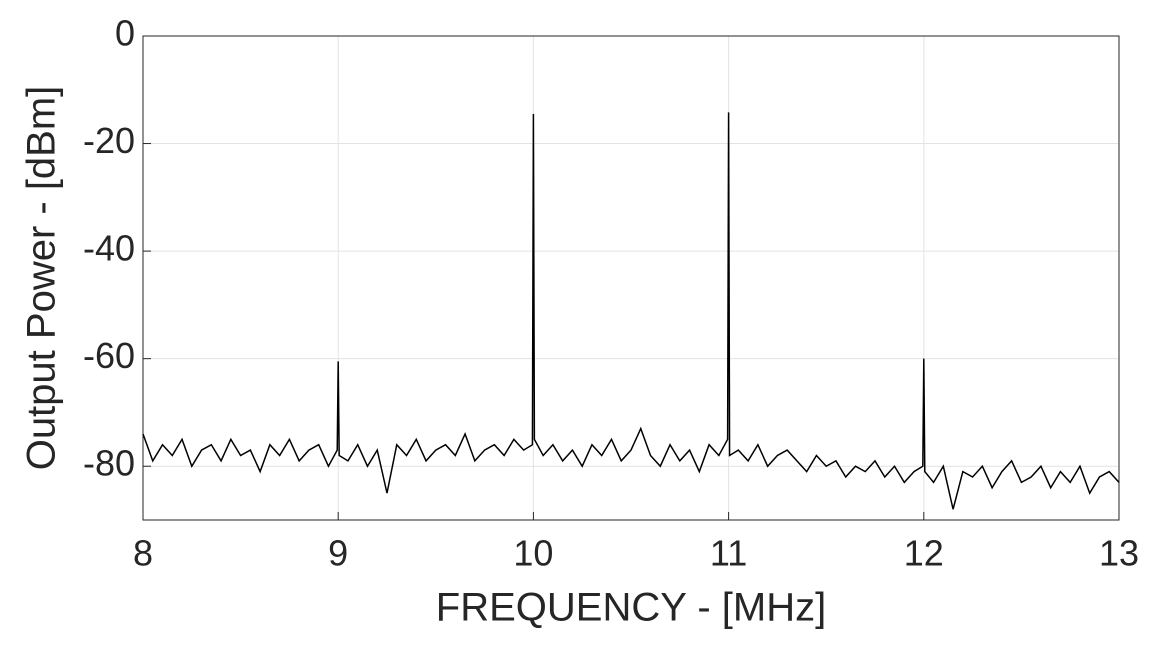 Image resolution: width=1159 pixels, height=652 pixels. I want to click on x-tick-label: 11, so click(728, 553).